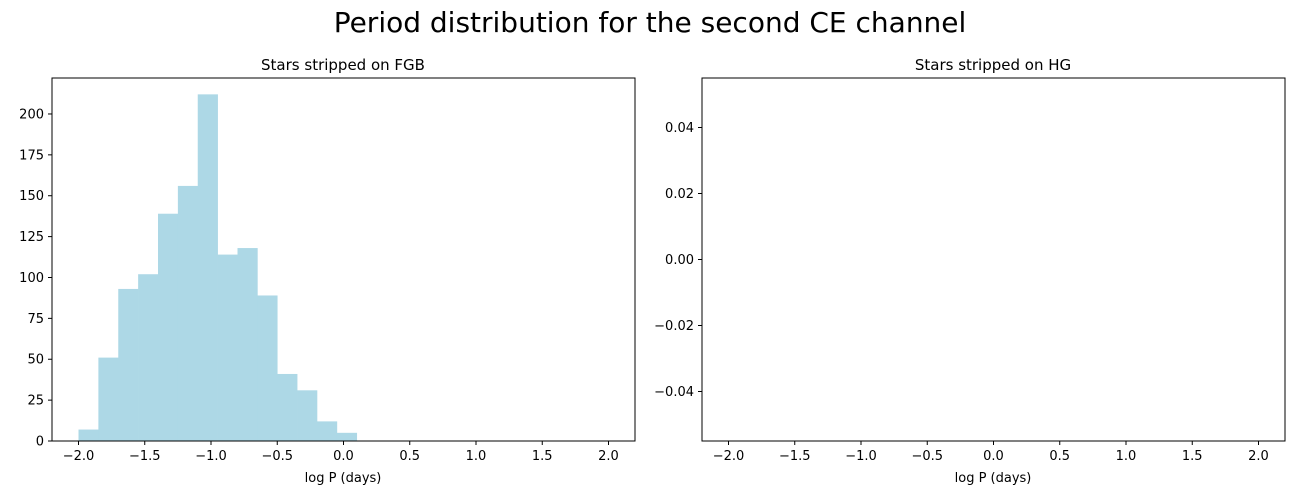  What do you see at coordinates (679, 194) in the screenshot?
I see `y-tick-label: 0.02` at bounding box center [679, 194].